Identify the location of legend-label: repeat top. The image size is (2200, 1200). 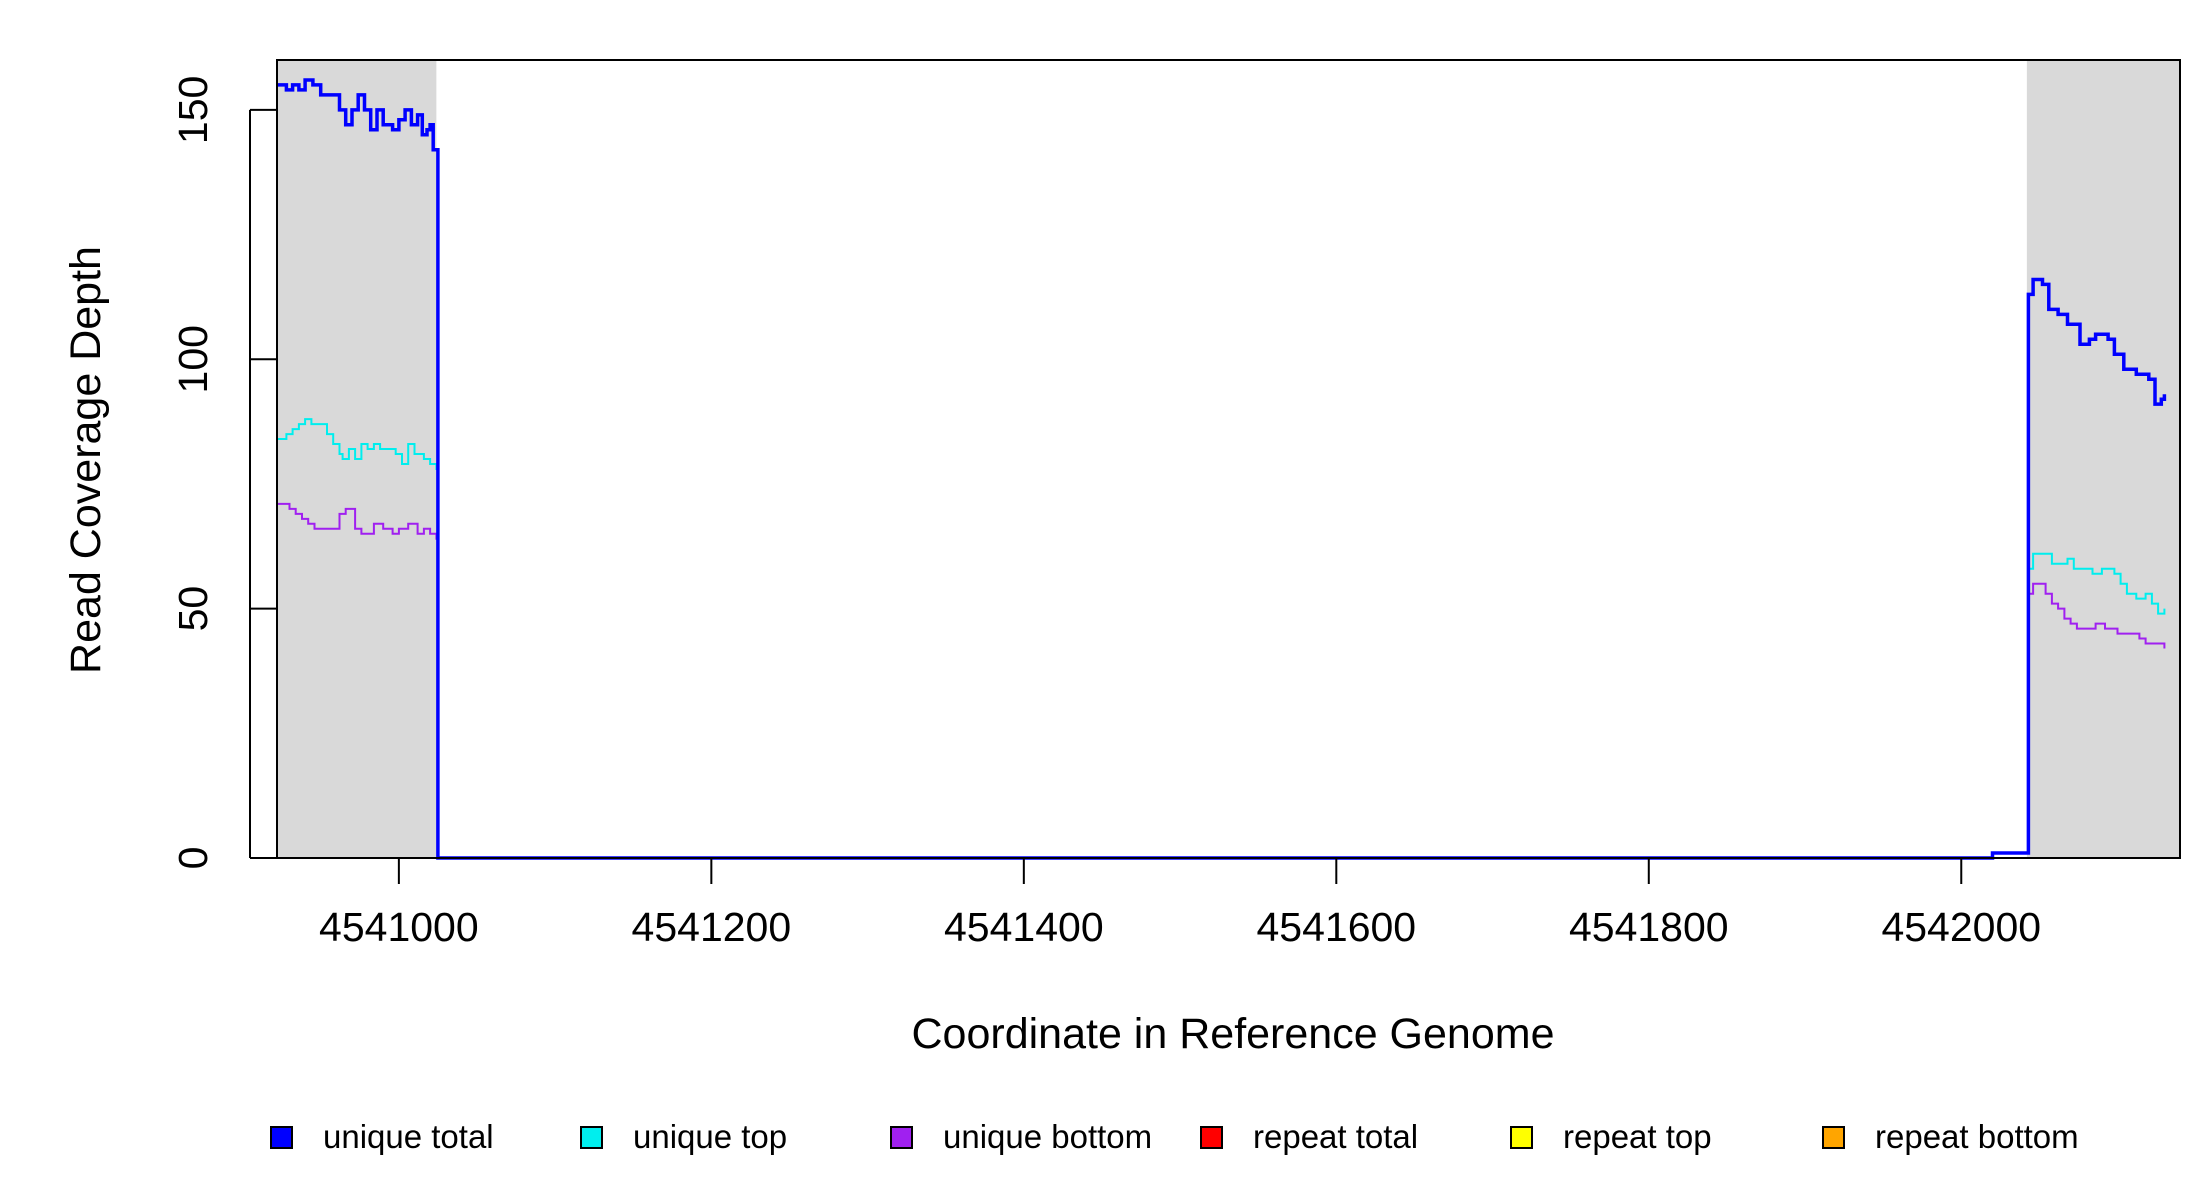
(1637, 1136).